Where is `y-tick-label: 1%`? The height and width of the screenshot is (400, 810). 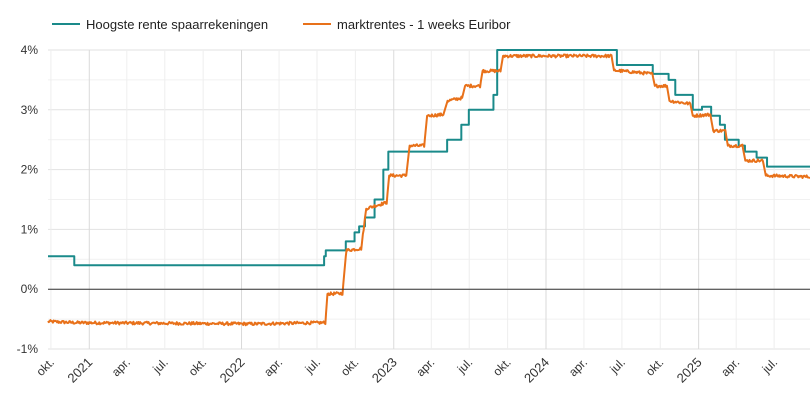
y-tick-label: 1% is located at coordinates (30, 229).